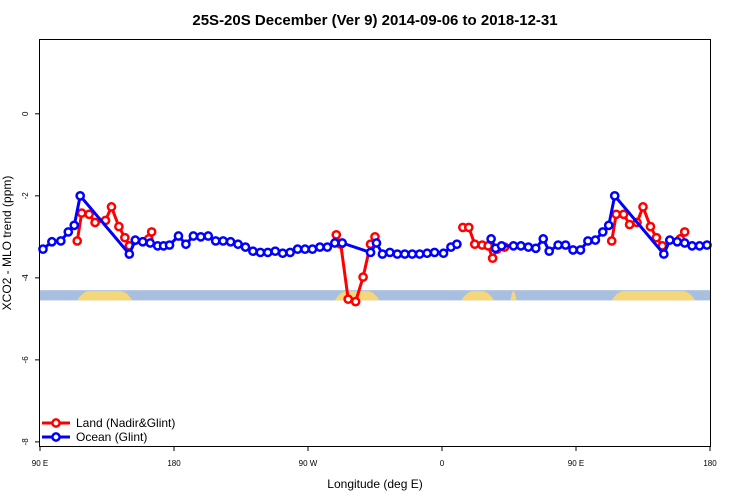 The height and width of the screenshot is (500, 750). What do you see at coordinates (374, 484) in the screenshot?
I see `x-axis-label: Longitude (deg E)` at bounding box center [374, 484].